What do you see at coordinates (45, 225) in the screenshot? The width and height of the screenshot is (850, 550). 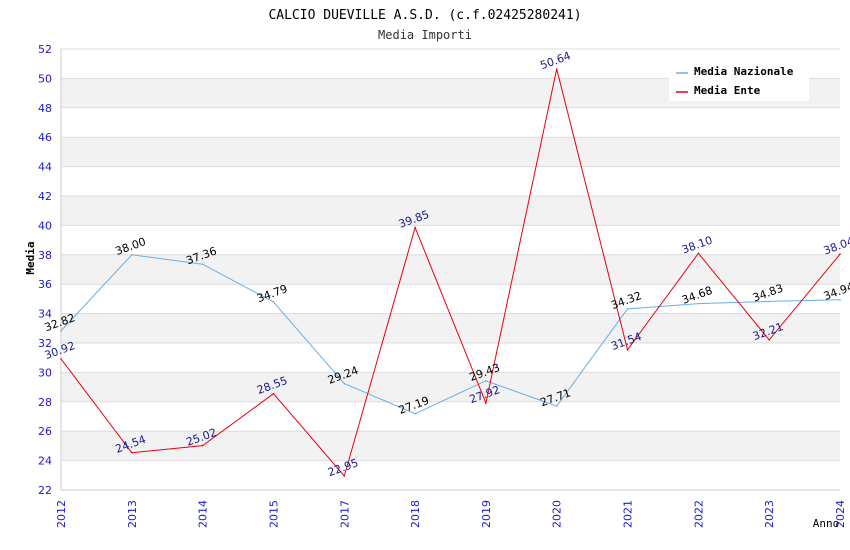 I see `y-tick-label: 40` at bounding box center [45, 225].